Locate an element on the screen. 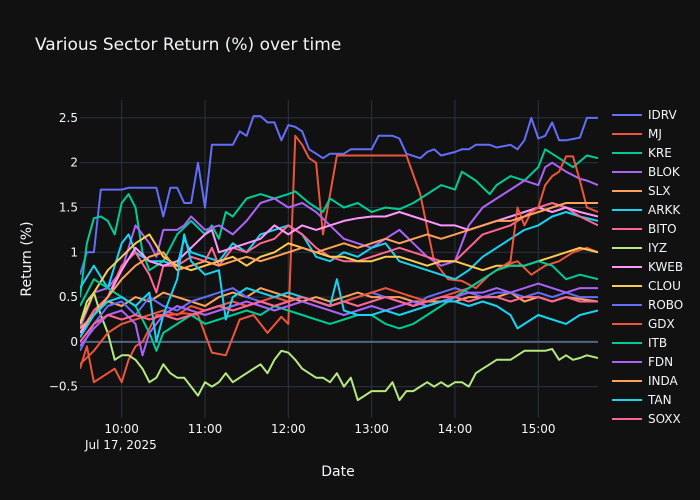  legend-label: ROBO is located at coordinates (665, 305).